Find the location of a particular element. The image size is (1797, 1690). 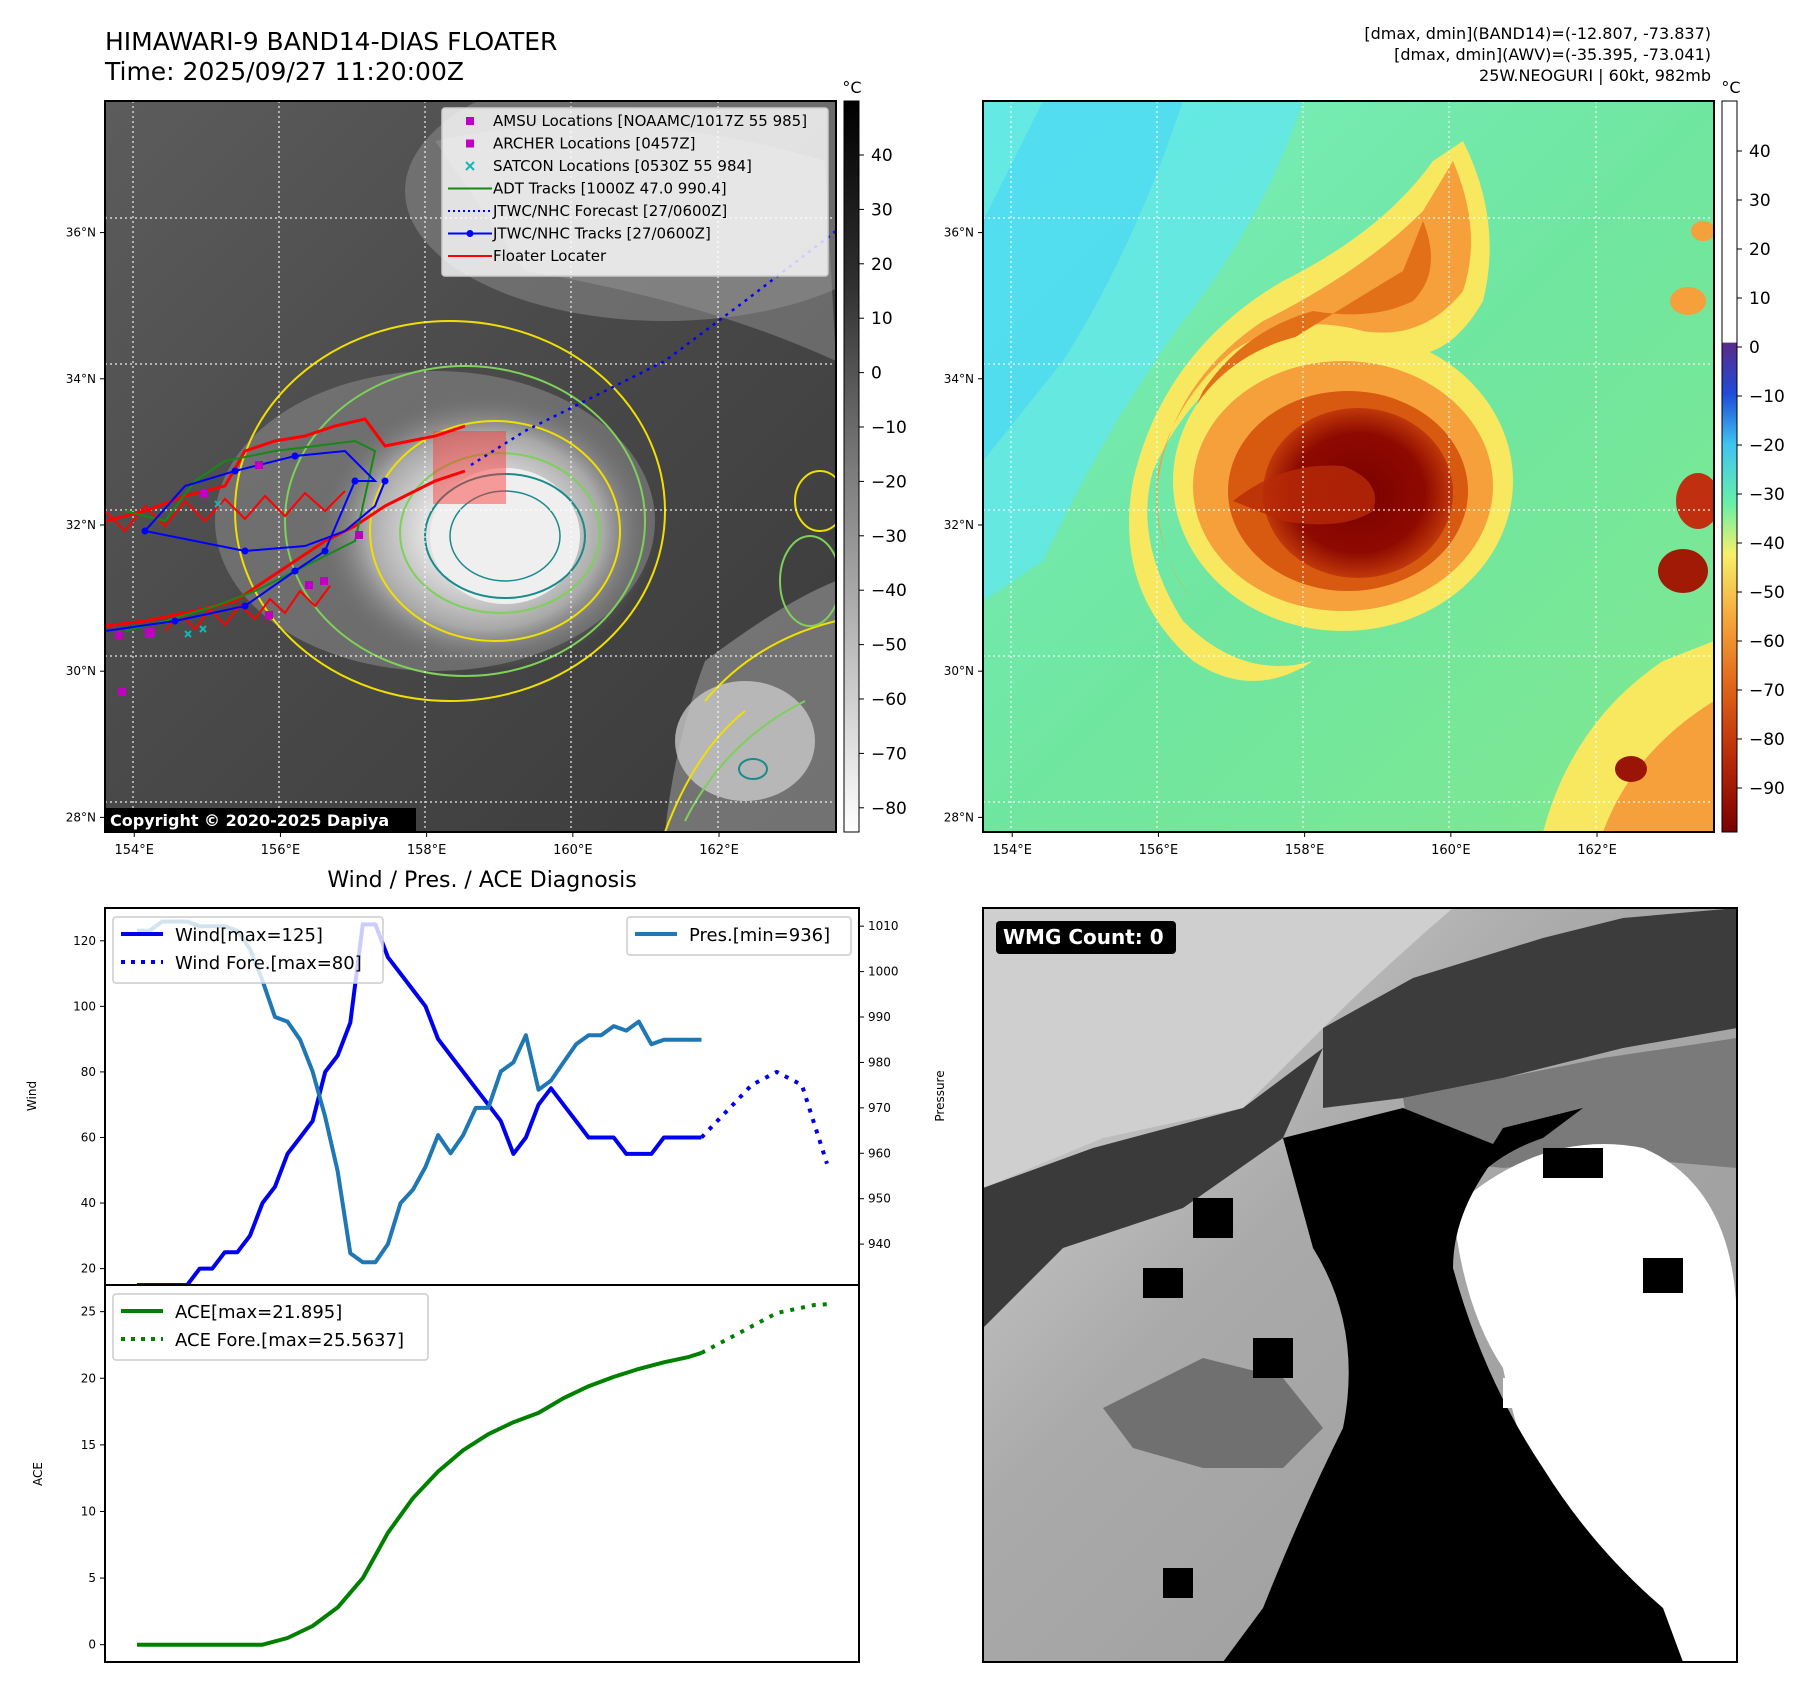

diagnosis-title: Wind / Pres. / ACE Diagnosis is located at coordinates (481, 880).